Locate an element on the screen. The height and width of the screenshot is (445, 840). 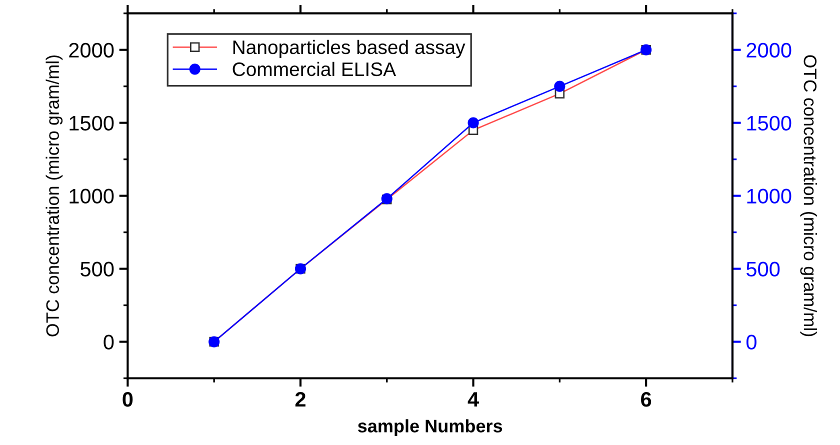
y2-axis-title: OTC concentration (micro gram/ml) is located at coordinates (809, 195).